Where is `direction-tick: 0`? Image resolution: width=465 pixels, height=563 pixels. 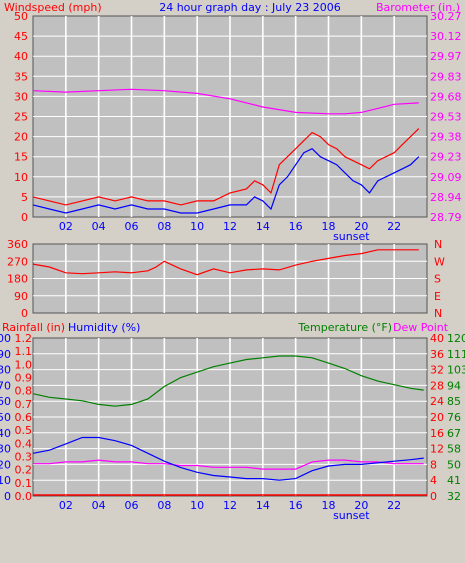
direction-tick: 0 is located at coordinates (24, 313).